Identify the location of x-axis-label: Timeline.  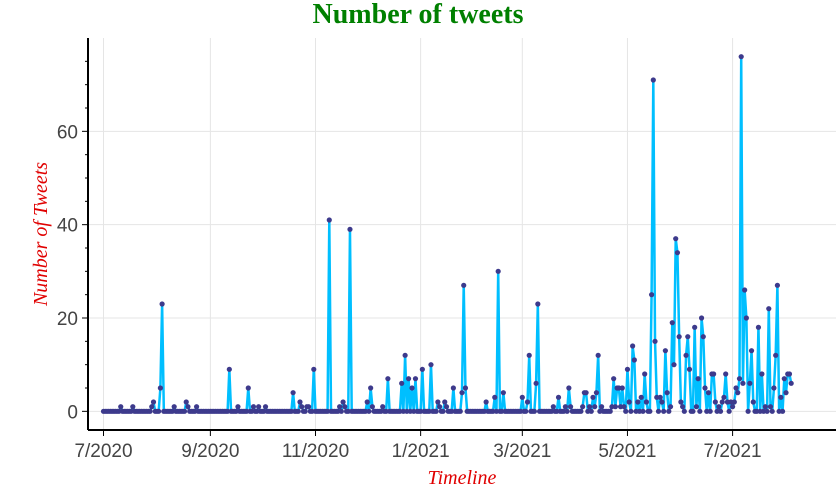
(462, 478).